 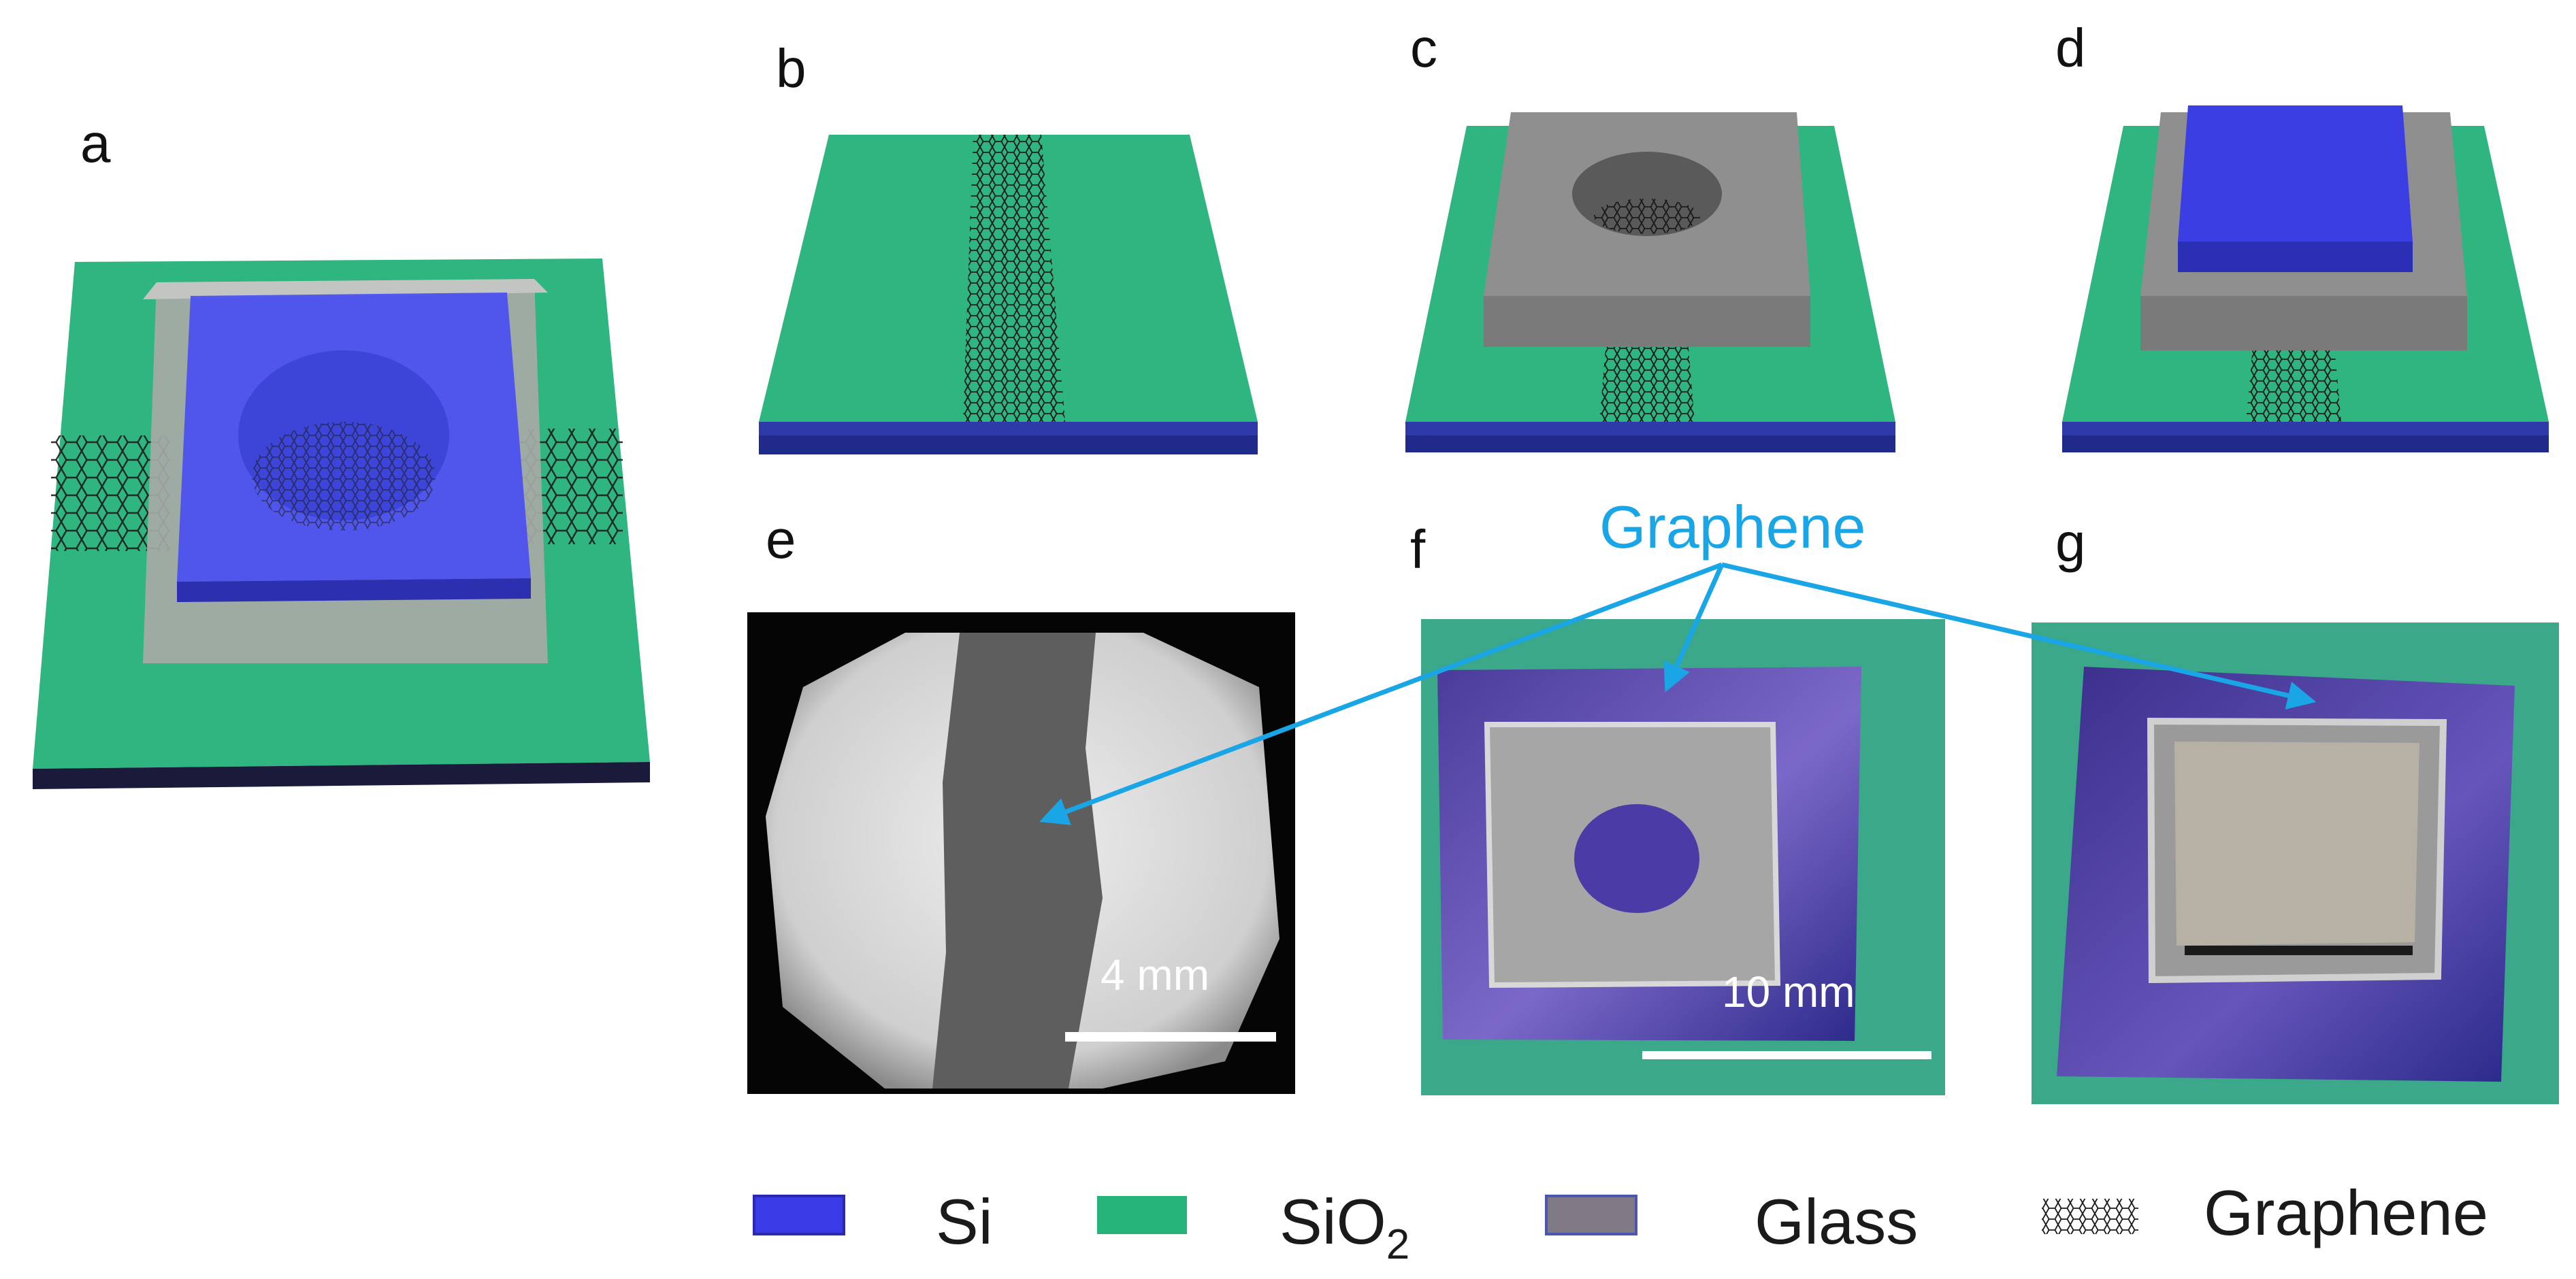 I want to click on legend-label-graphene: Graphene, so click(x=2346, y=1212).